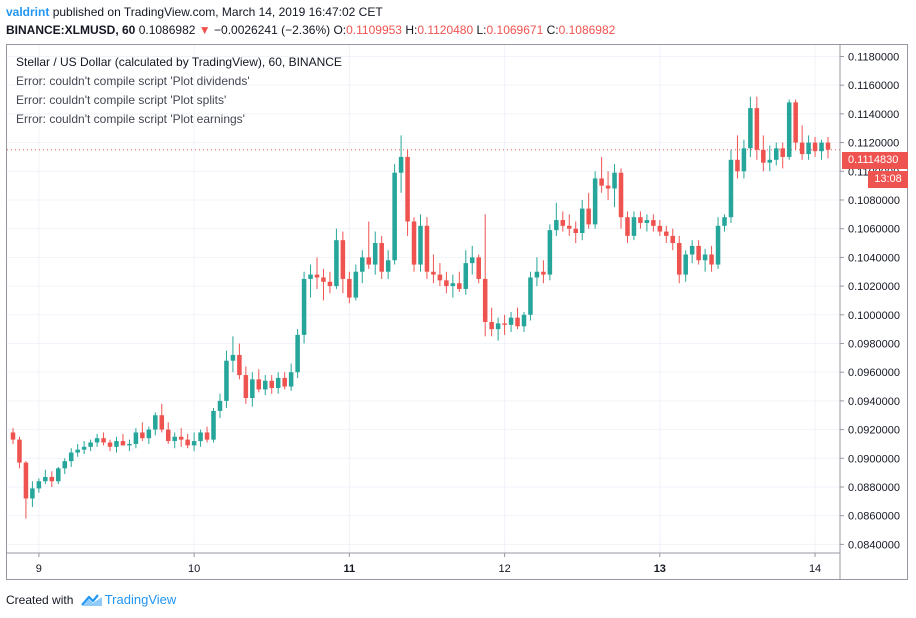  What do you see at coordinates (28, 12) in the screenshot?
I see `author-name: valdrint` at bounding box center [28, 12].